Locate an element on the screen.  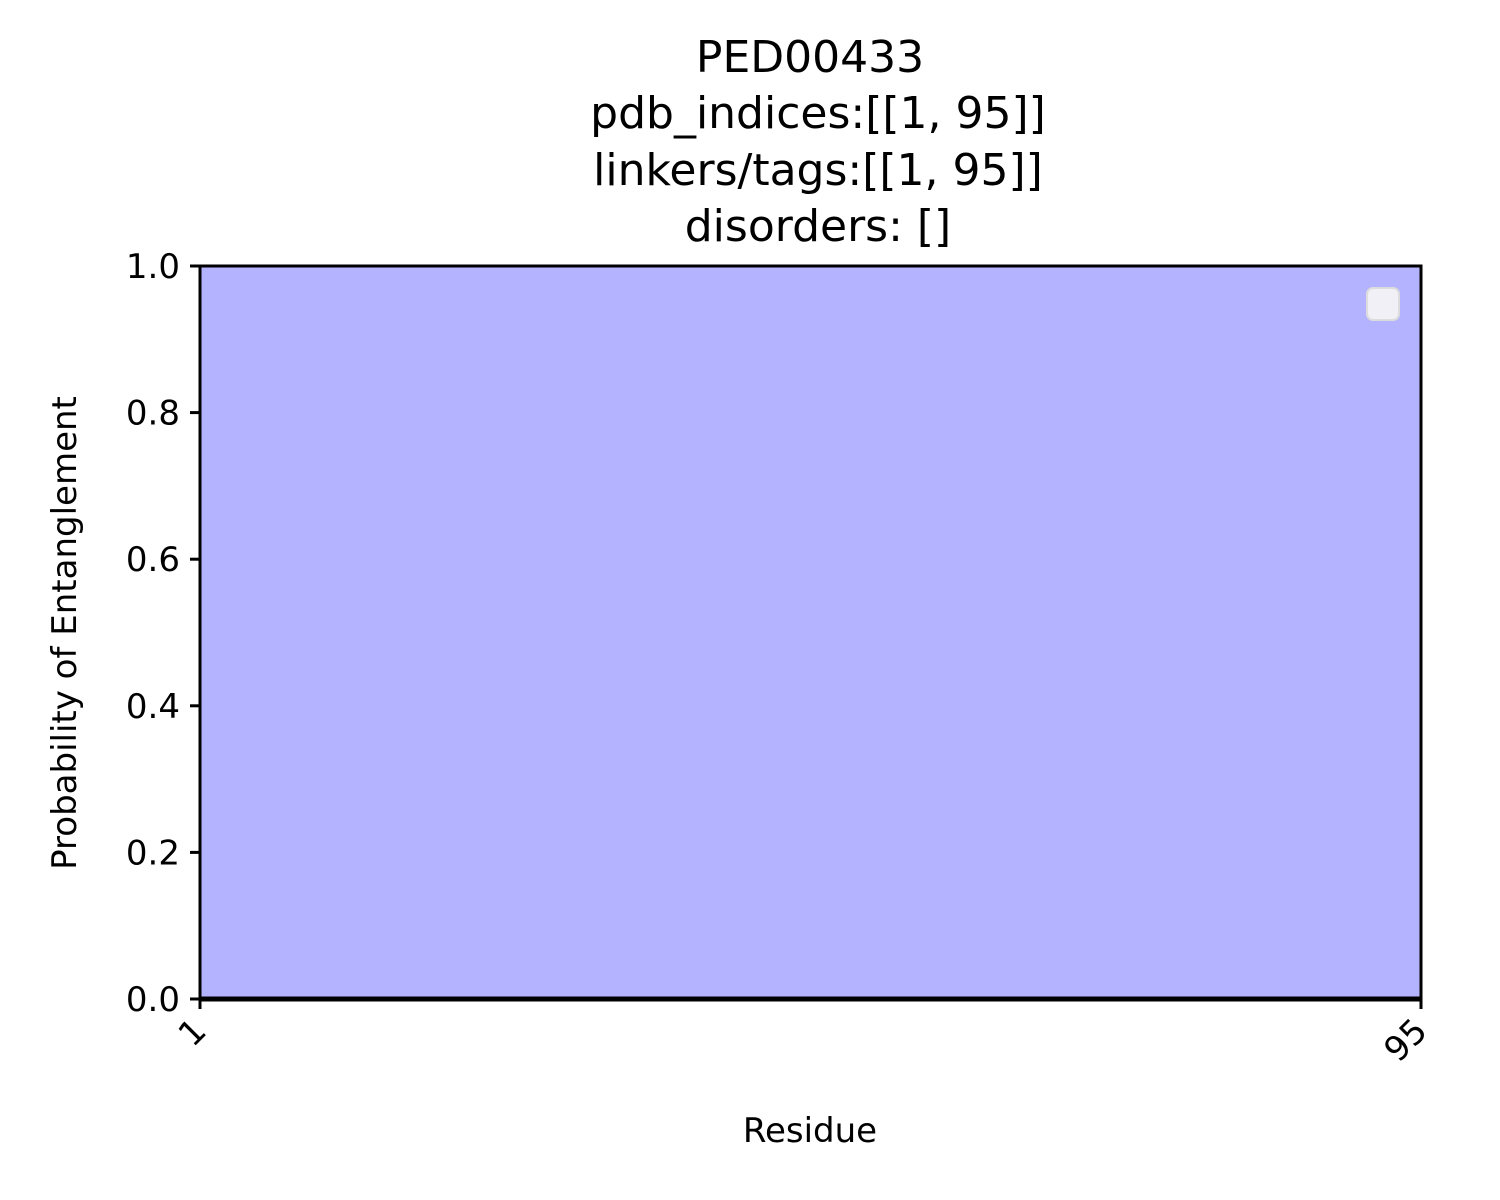
title-line-4: disorders: [] is located at coordinates (818, 226).